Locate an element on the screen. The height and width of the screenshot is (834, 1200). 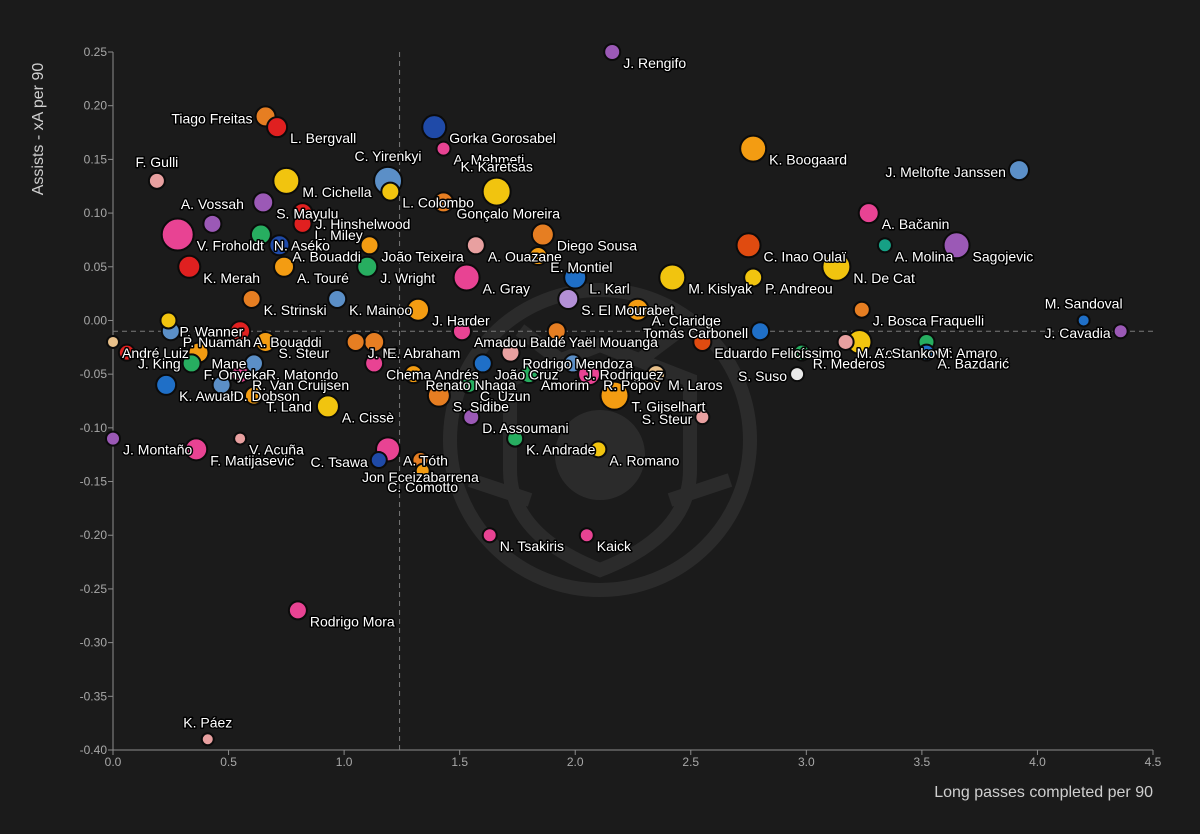
point-label: A. Ouazane is located at coordinates (525, 256).